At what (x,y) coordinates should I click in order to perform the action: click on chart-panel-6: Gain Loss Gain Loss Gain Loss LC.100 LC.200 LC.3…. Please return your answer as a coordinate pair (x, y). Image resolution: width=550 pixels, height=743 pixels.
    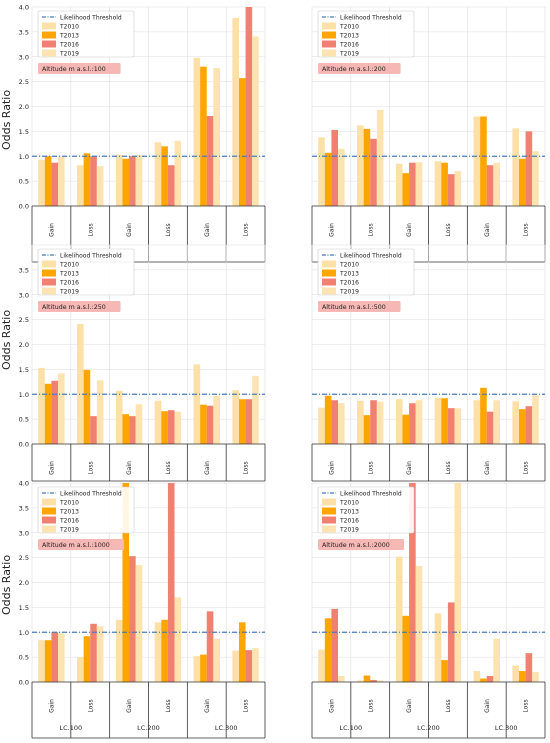
    Looking at the image, I should click on (428, 610).